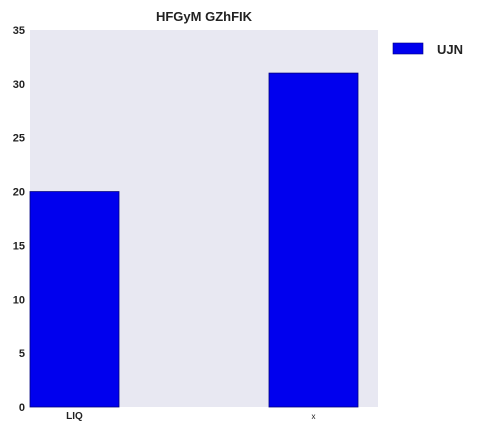 This screenshot has width=496, height=434. Describe the element at coordinates (19, 219) in the screenshot. I see `y-axis-ticks: 0 5 10 15 20 25 30 35` at that location.